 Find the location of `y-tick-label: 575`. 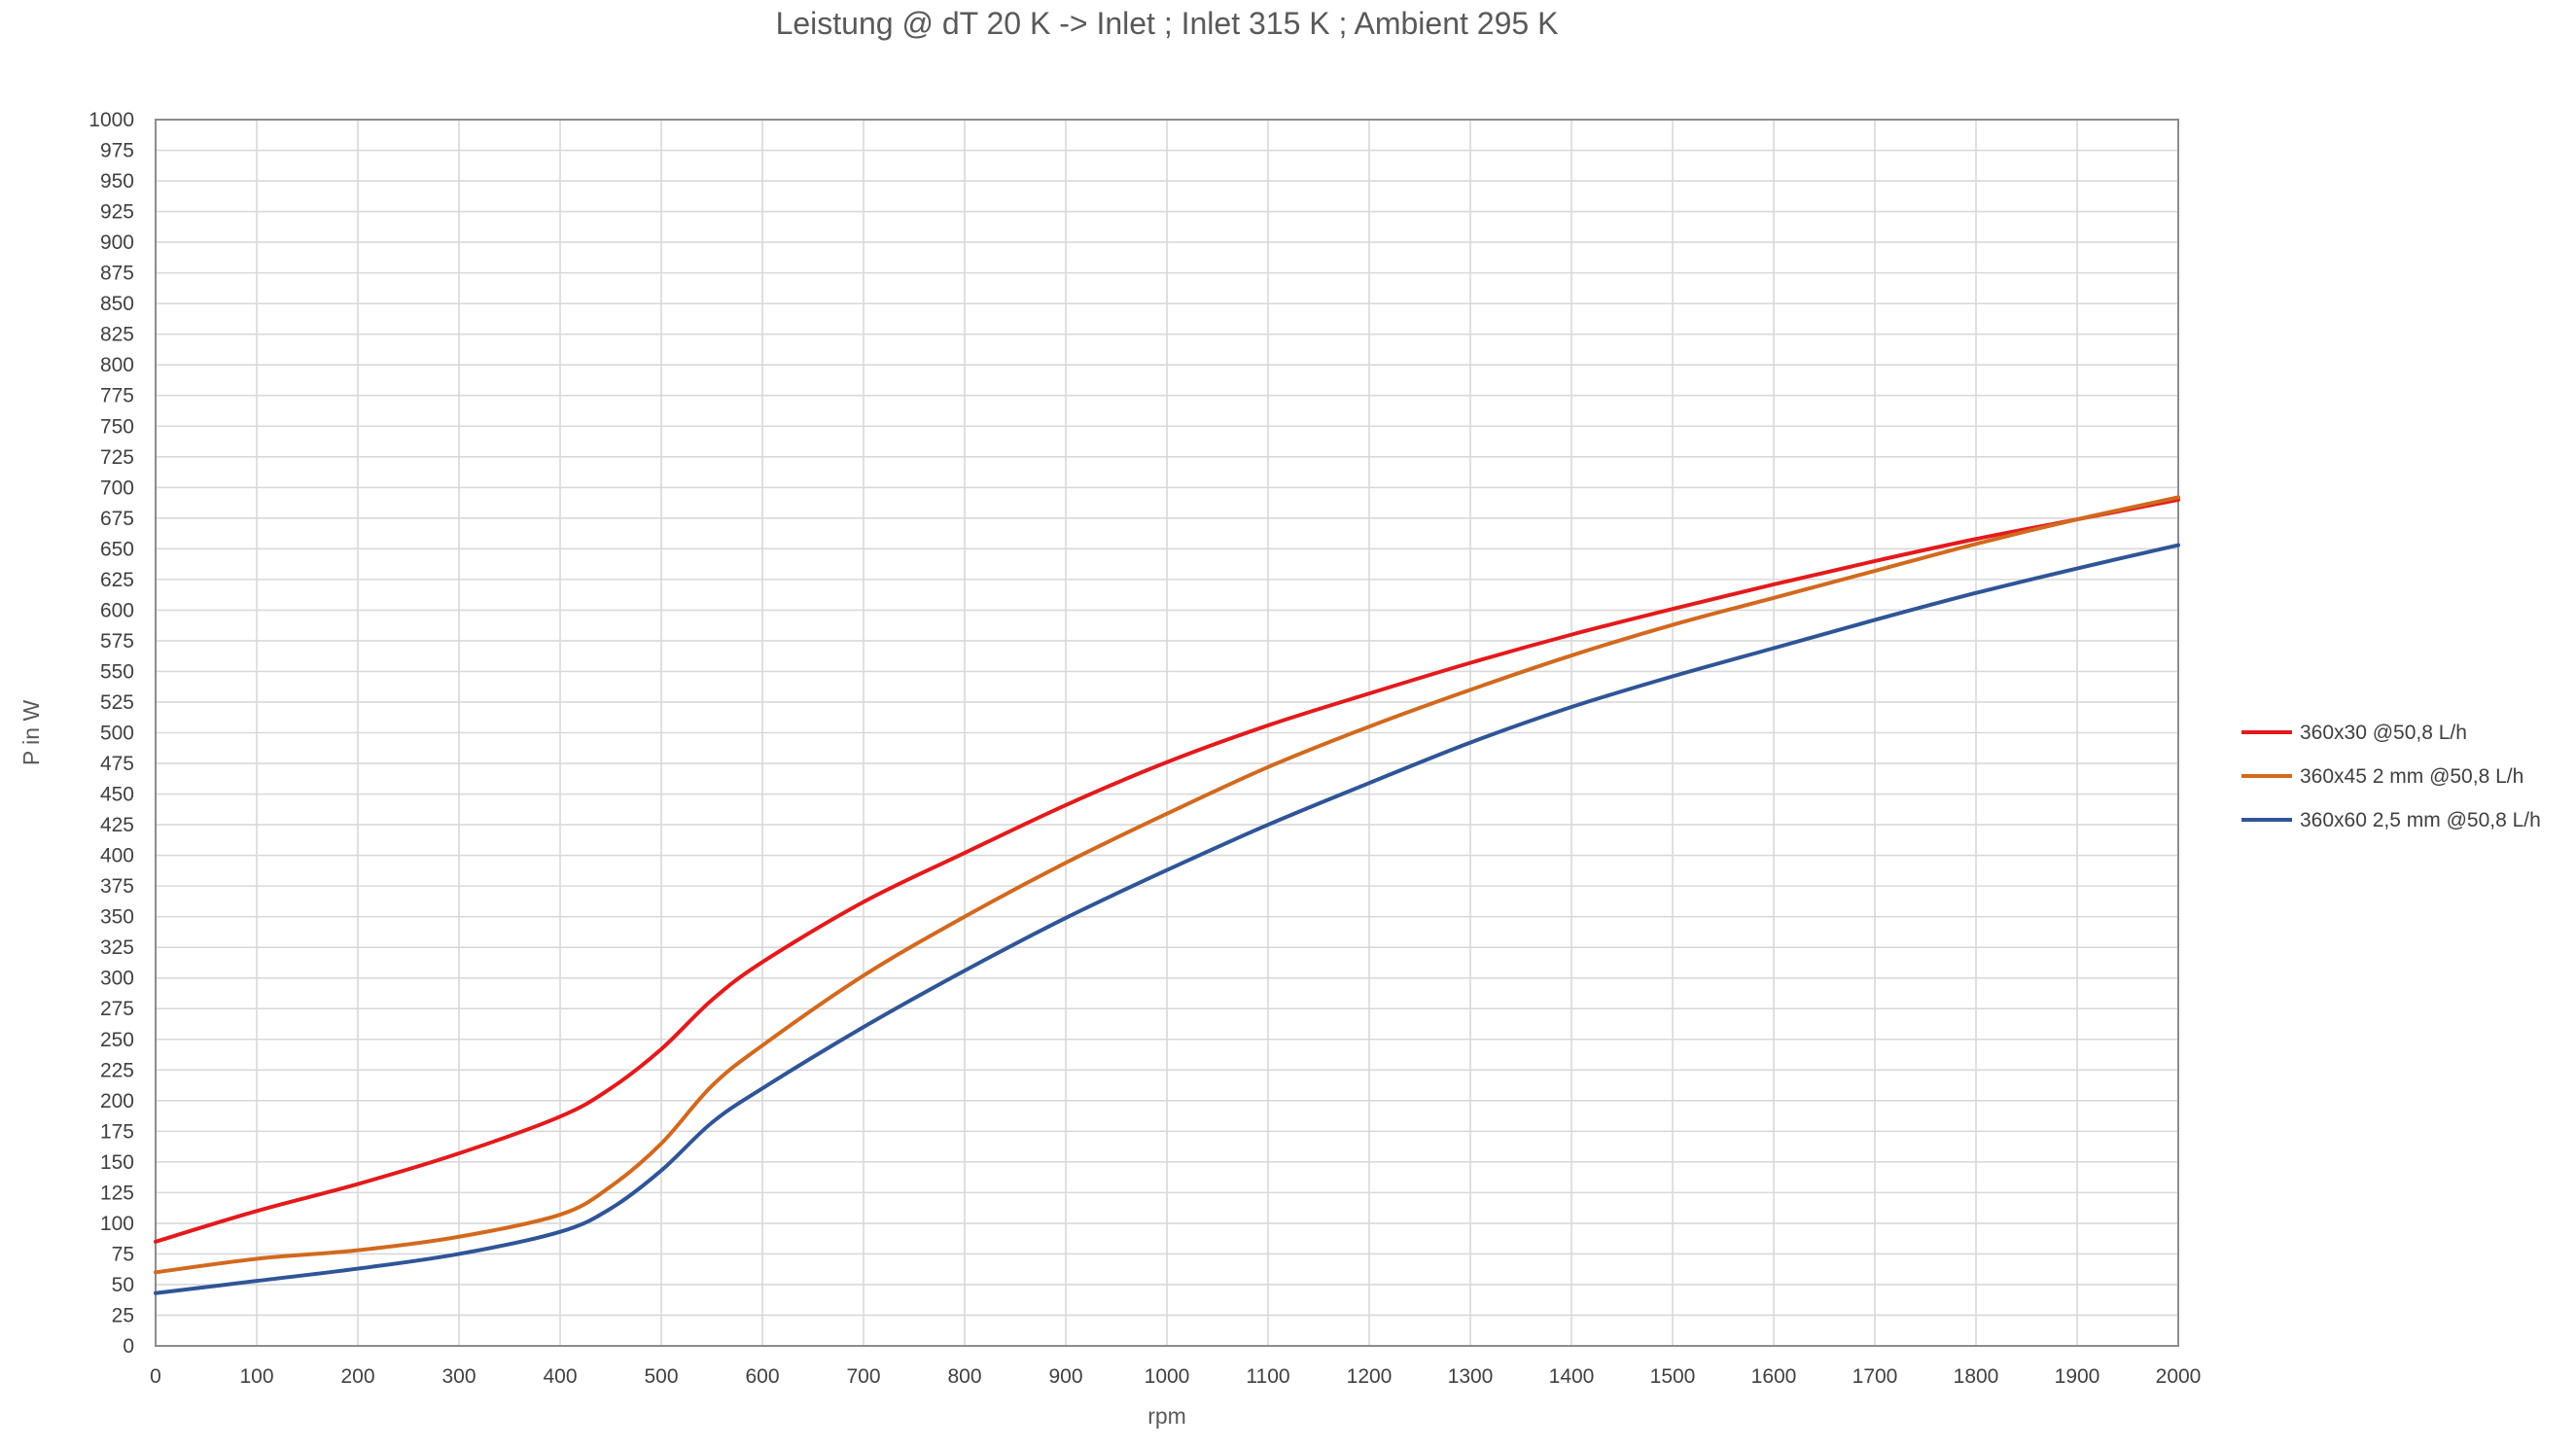

y-tick-label: 575 is located at coordinates (117, 641).